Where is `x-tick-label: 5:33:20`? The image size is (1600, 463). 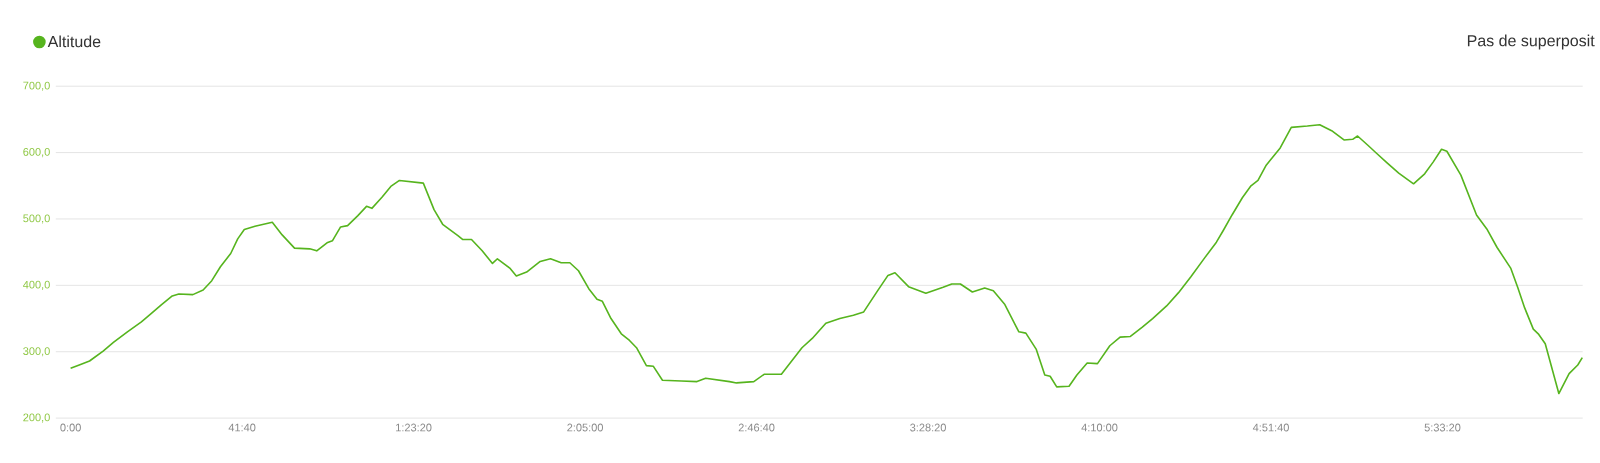
x-tick-label: 5:33:20 is located at coordinates (1442, 427).